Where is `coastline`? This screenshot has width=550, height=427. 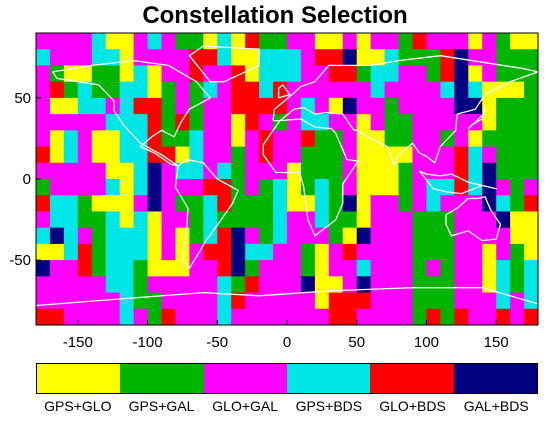
coastline is located at coordinates (284, 91).